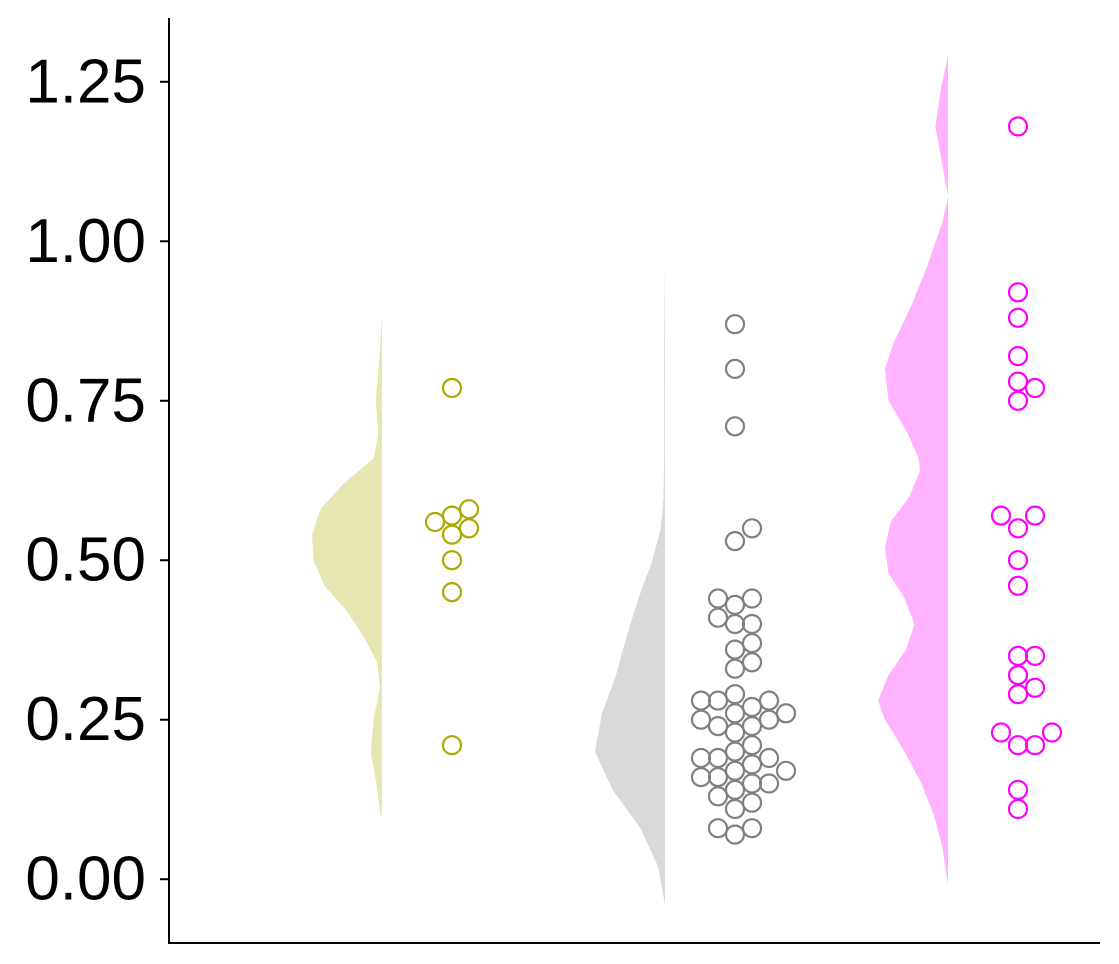 This screenshot has height=964, width=1119. What do you see at coordinates (85, 81) in the screenshot?
I see `y-tick-label: 1.25` at bounding box center [85, 81].